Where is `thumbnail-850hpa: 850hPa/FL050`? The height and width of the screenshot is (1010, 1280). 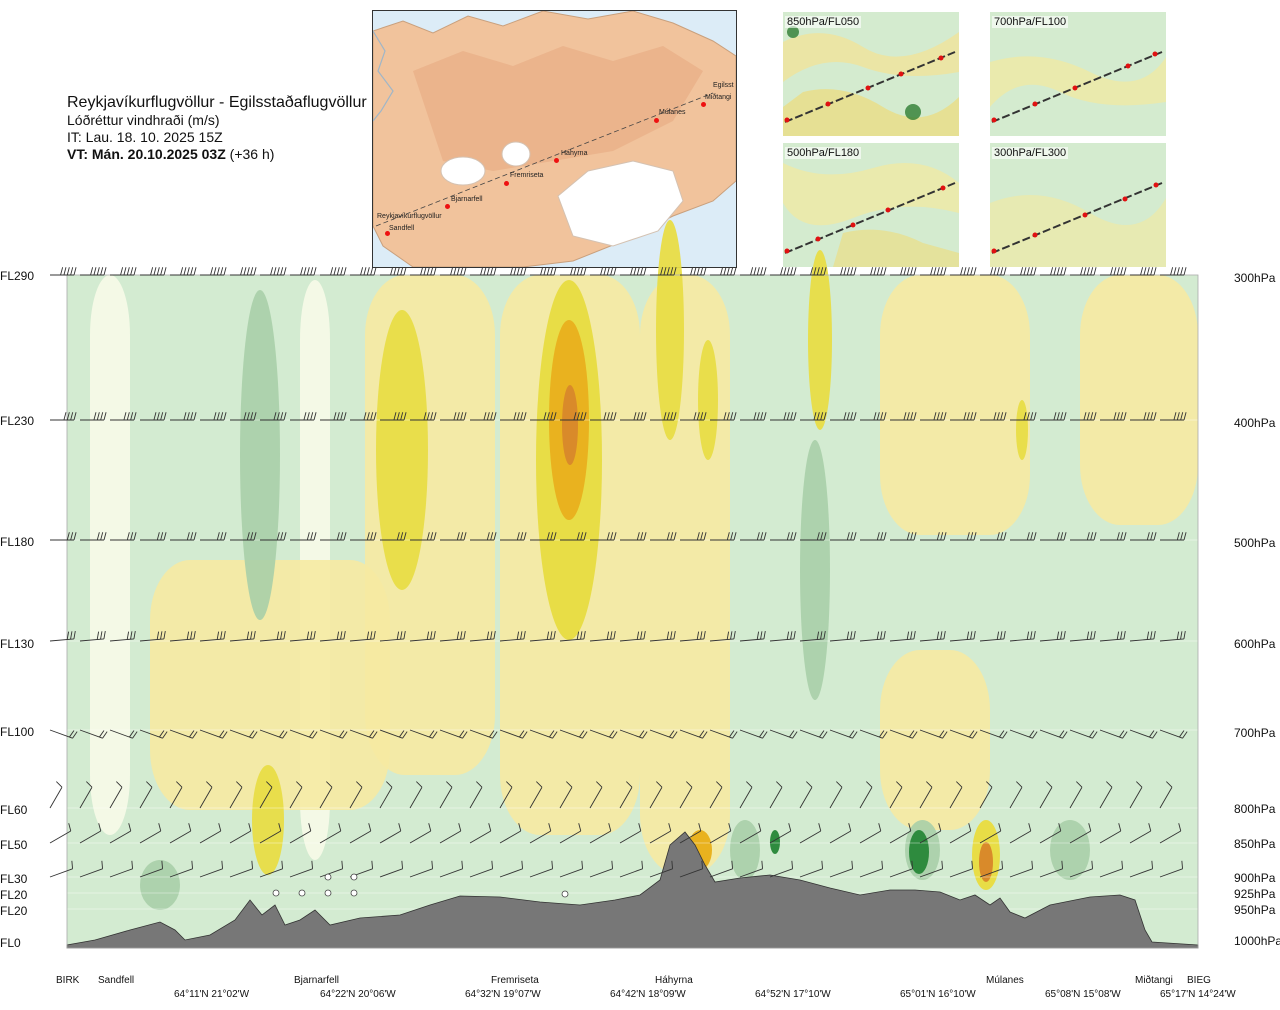 thumbnail-850hpa: 850hPa/FL050 is located at coordinates (871, 74).